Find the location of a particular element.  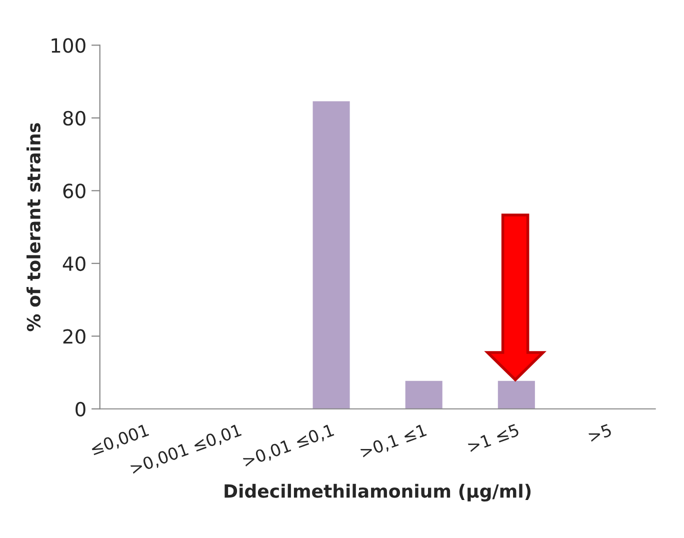

y-tick-label: 20 is located at coordinates (74, 336).